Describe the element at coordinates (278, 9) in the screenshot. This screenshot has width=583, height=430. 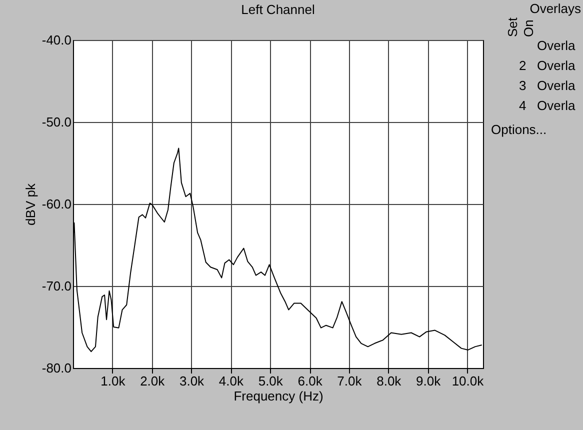
I see `chart-title: Left Channel` at that location.